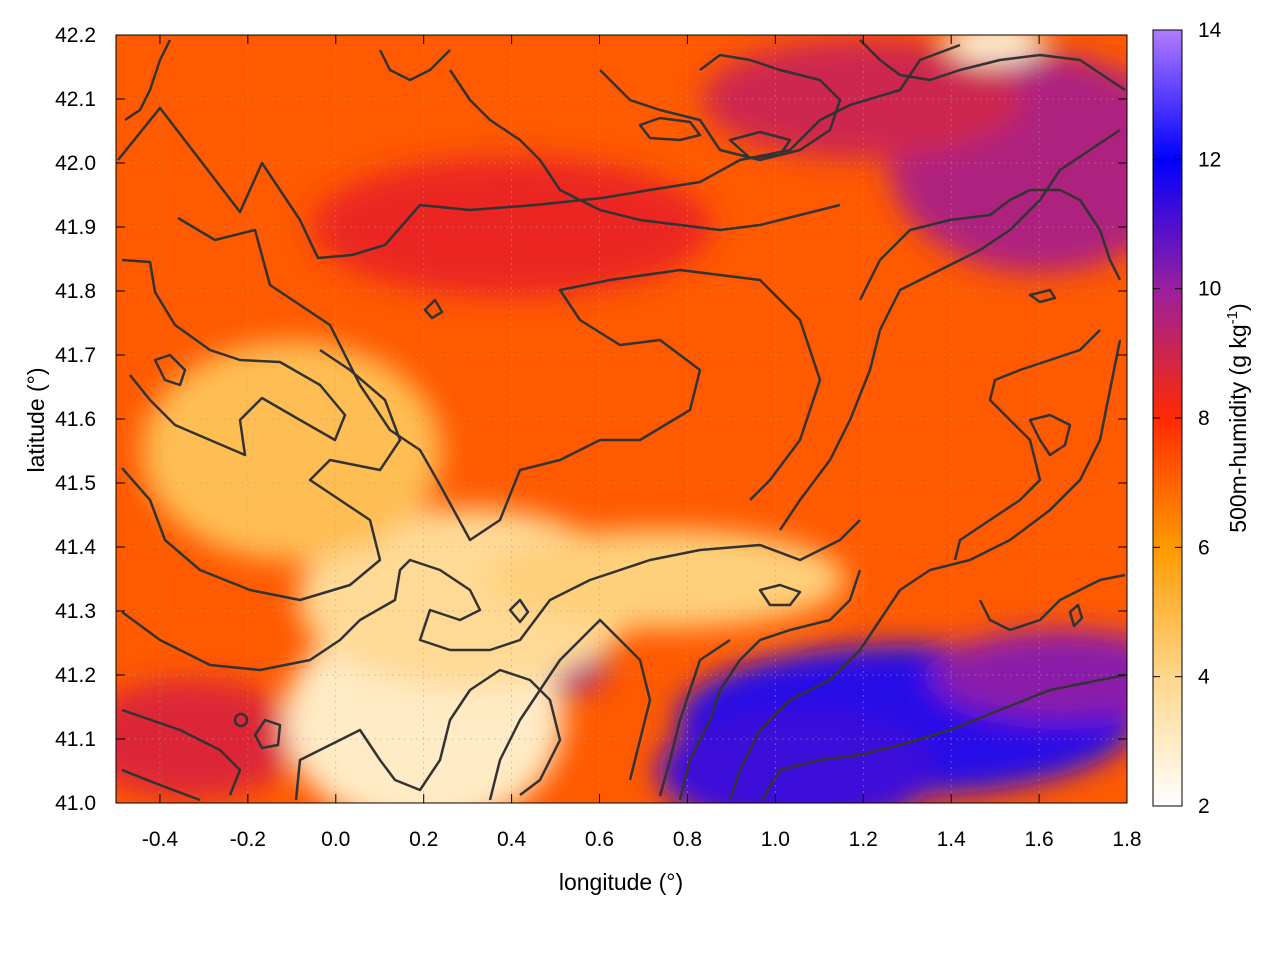 Image resolution: width=1280 pixels, height=960 pixels. What do you see at coordinates (36, 419) in the screenshot?
I see `y-axis-label: latitude (°)` at bounding box center [36, 419].